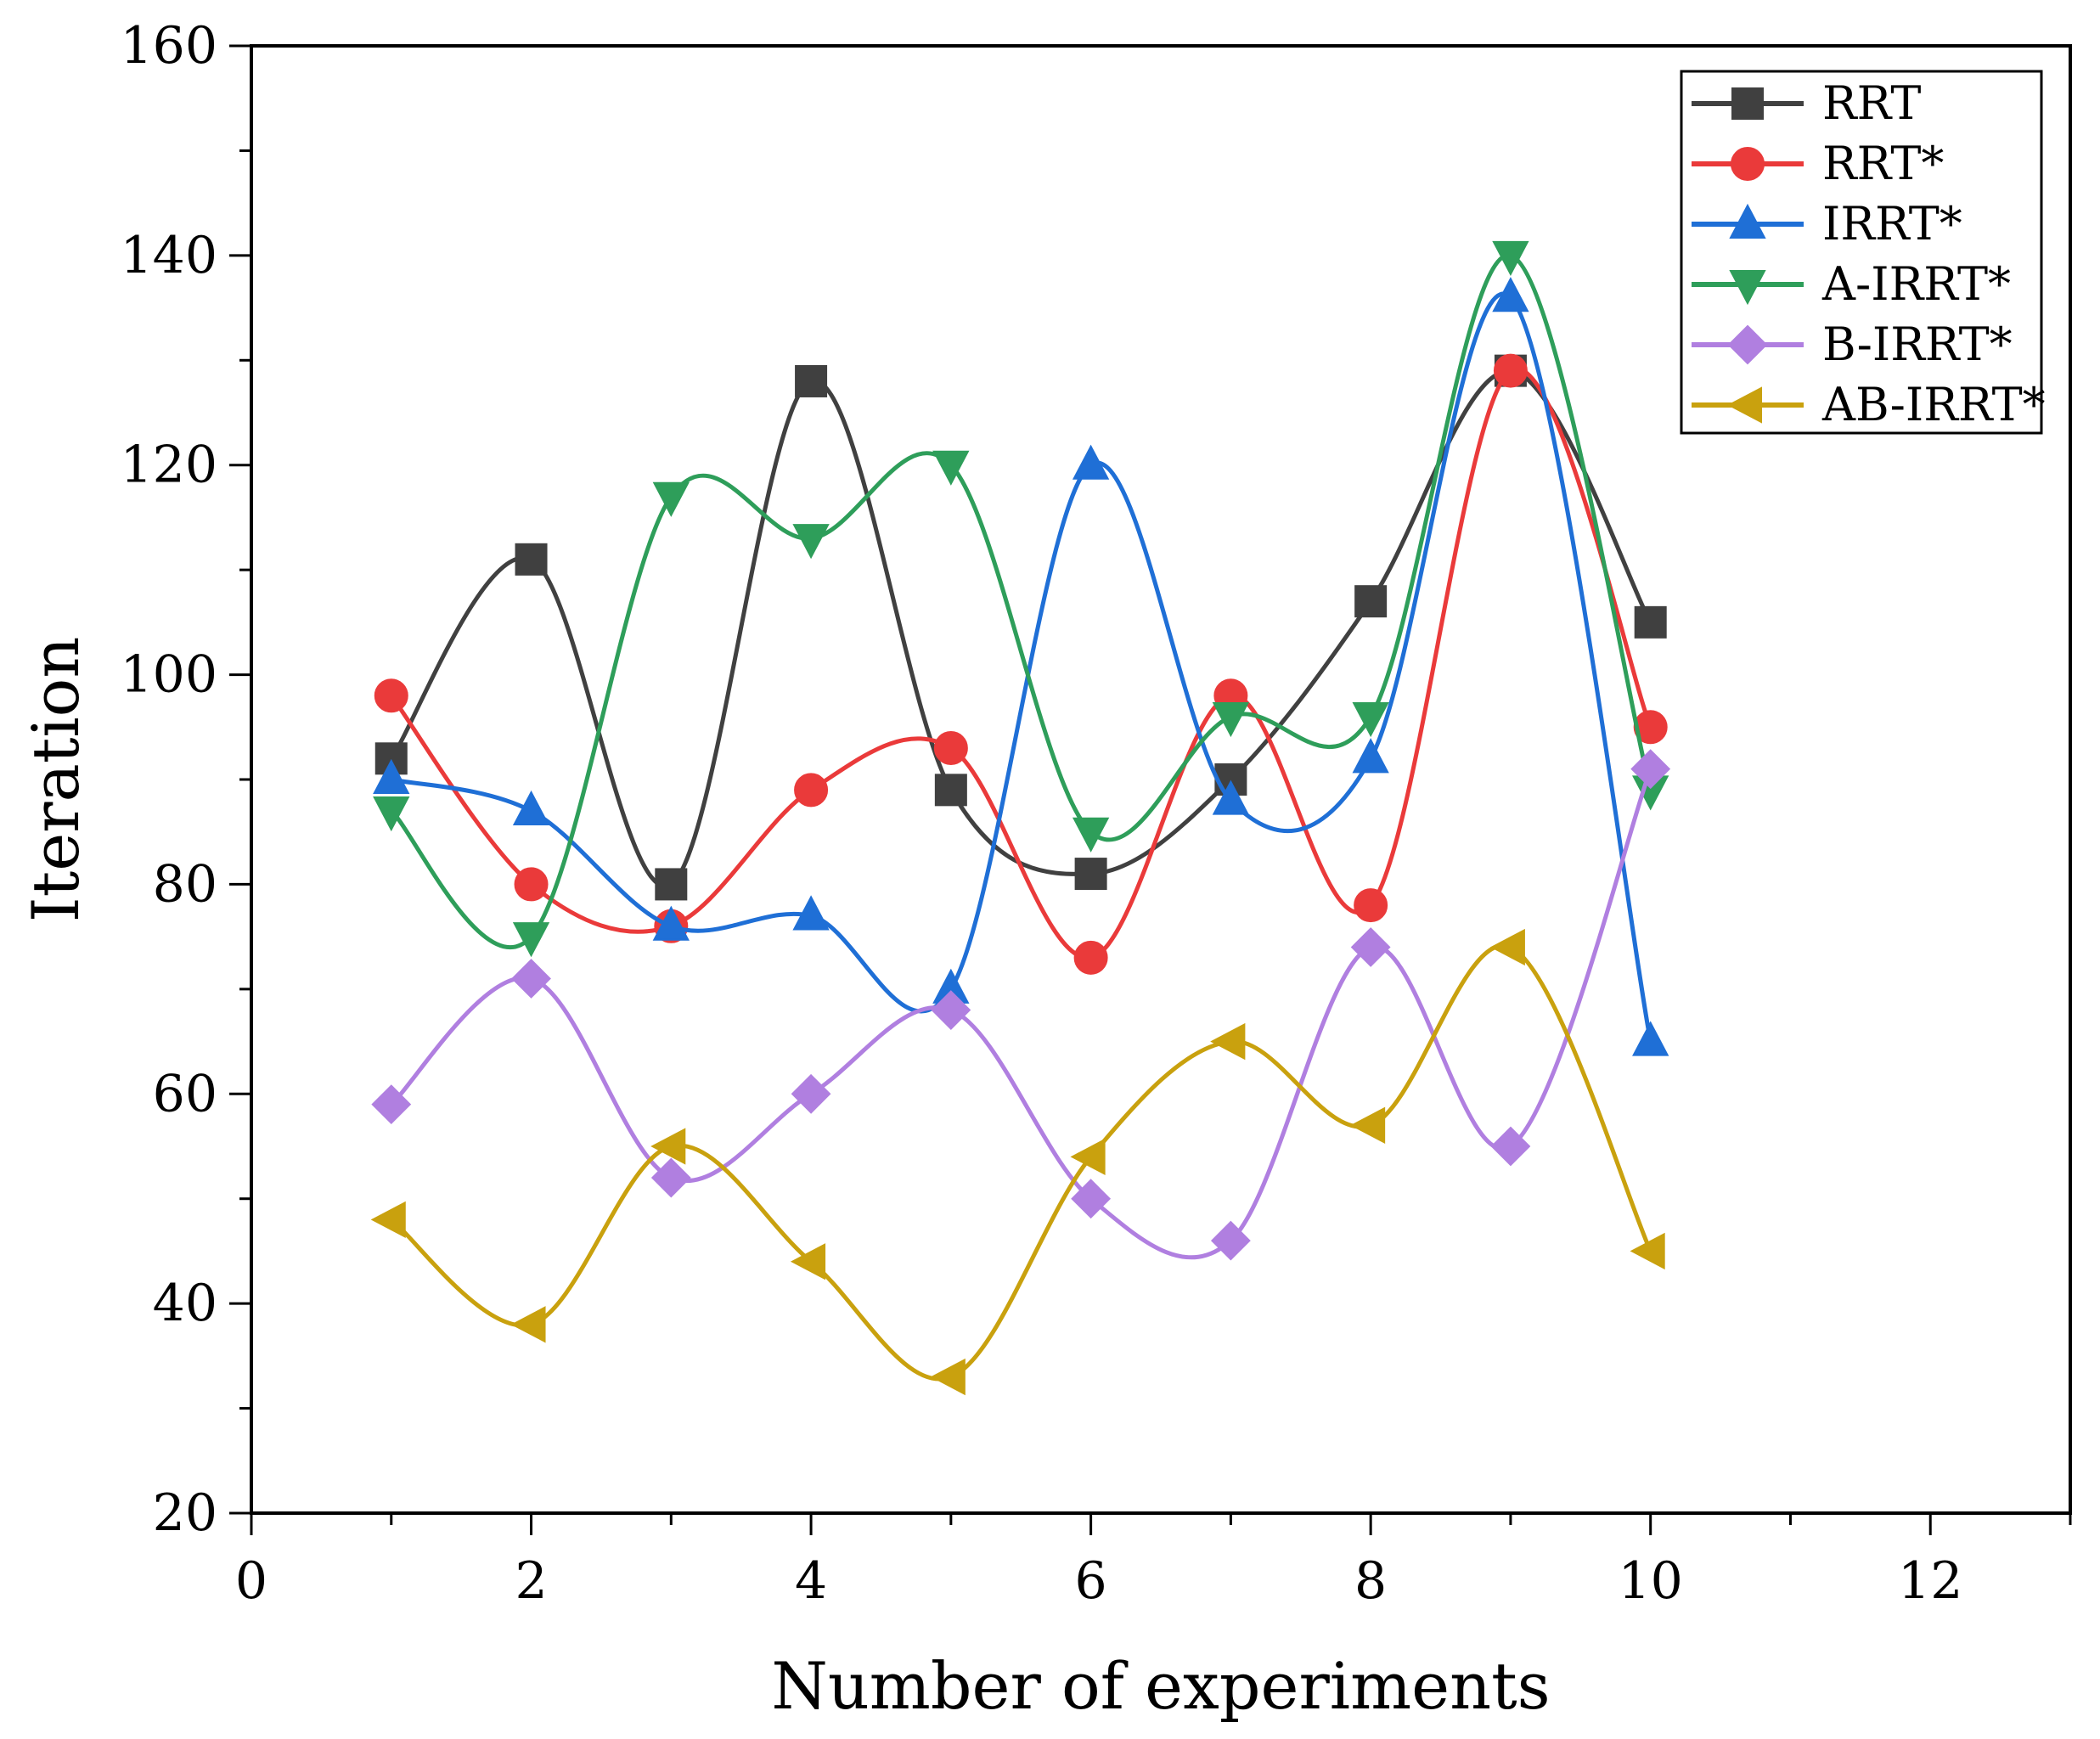 The width and height of the screenshot is (2100, 1739). What do you see at coordinates (1818, 163) in the screenshot?
I see `legend-item: RRT*` at bounding box center [1818, 163].